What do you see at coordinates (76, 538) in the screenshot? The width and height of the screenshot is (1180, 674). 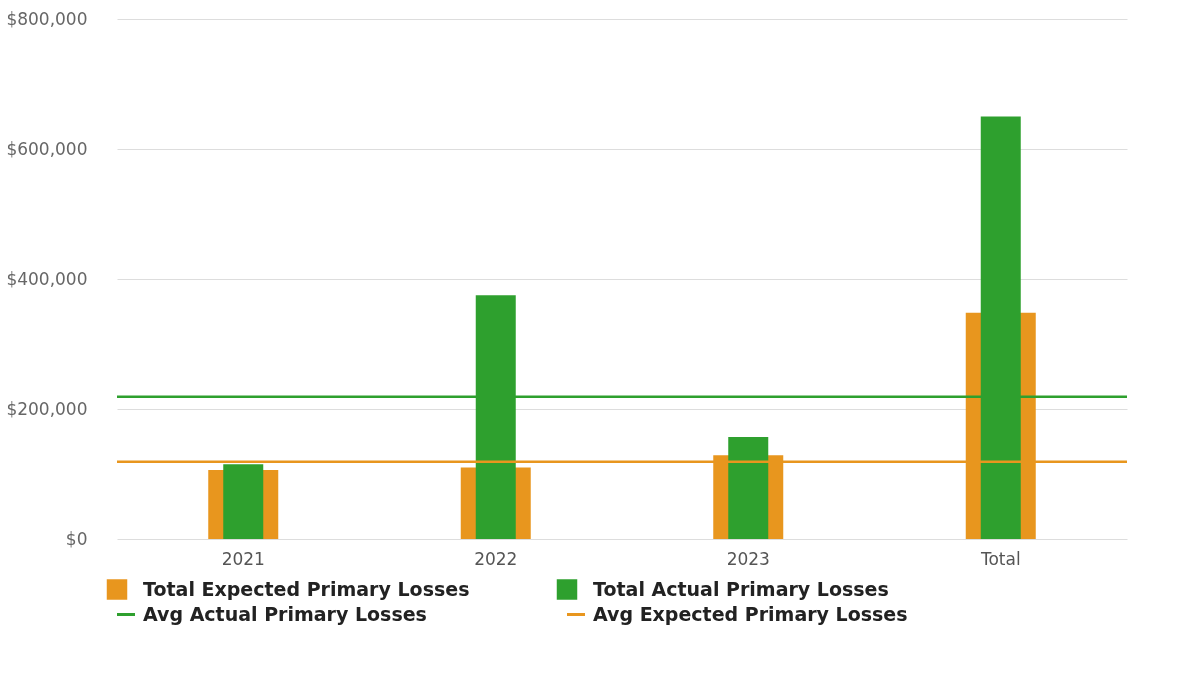 I see `y-tick-label: $0` at bounding box center [76, 538].